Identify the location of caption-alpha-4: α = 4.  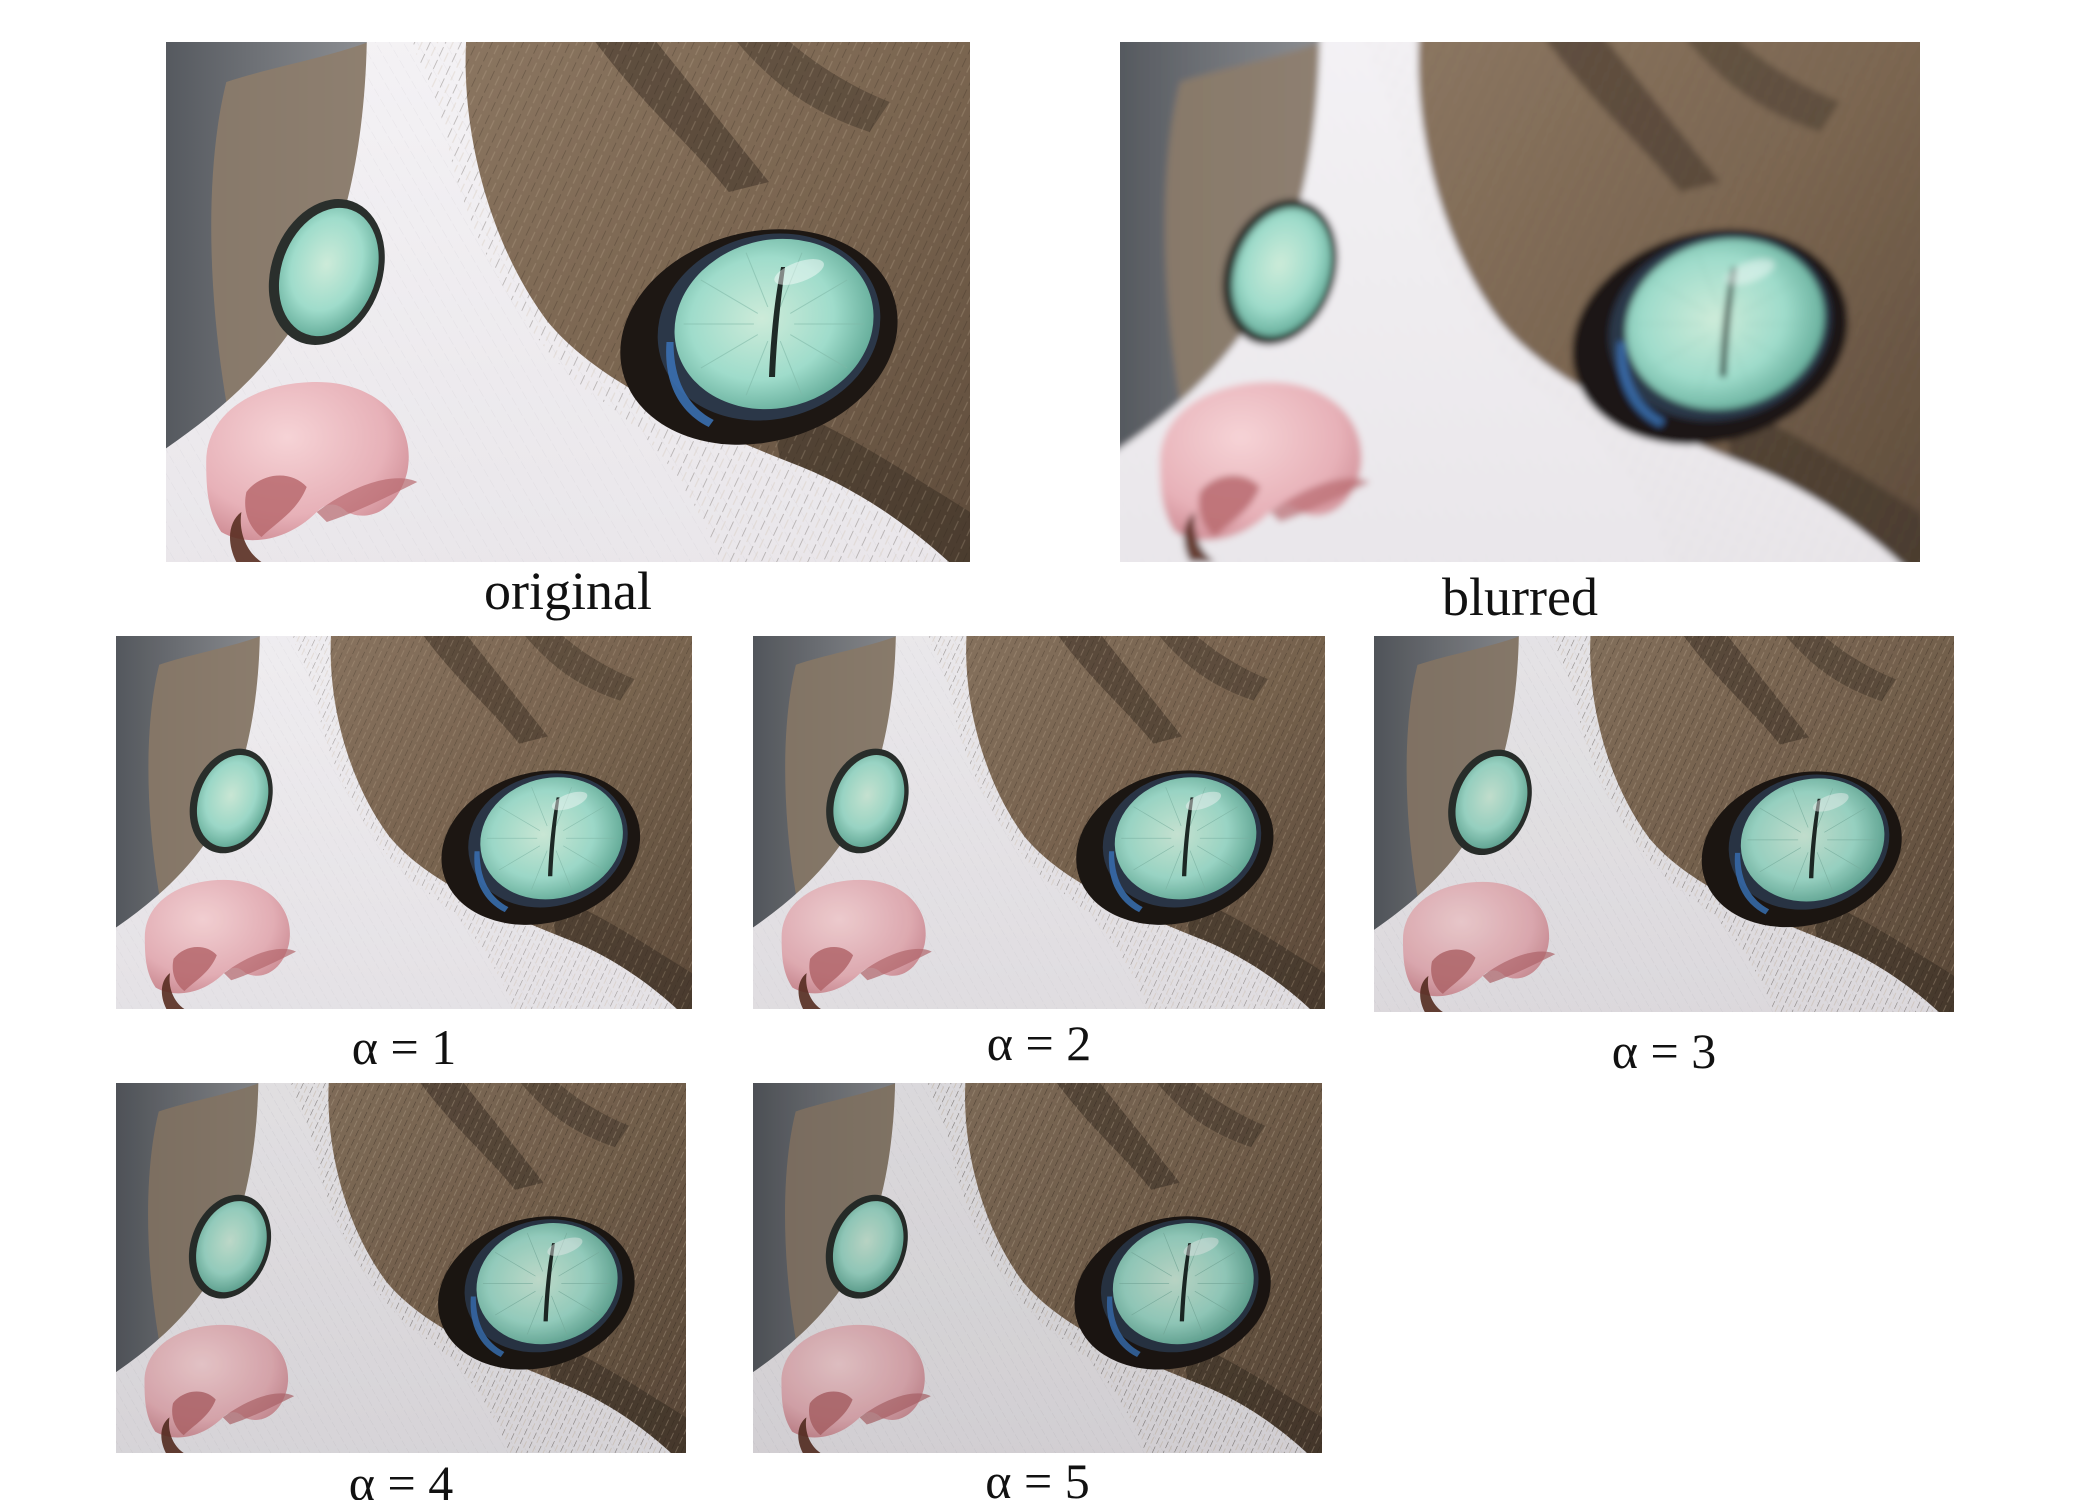
(401, 1477).